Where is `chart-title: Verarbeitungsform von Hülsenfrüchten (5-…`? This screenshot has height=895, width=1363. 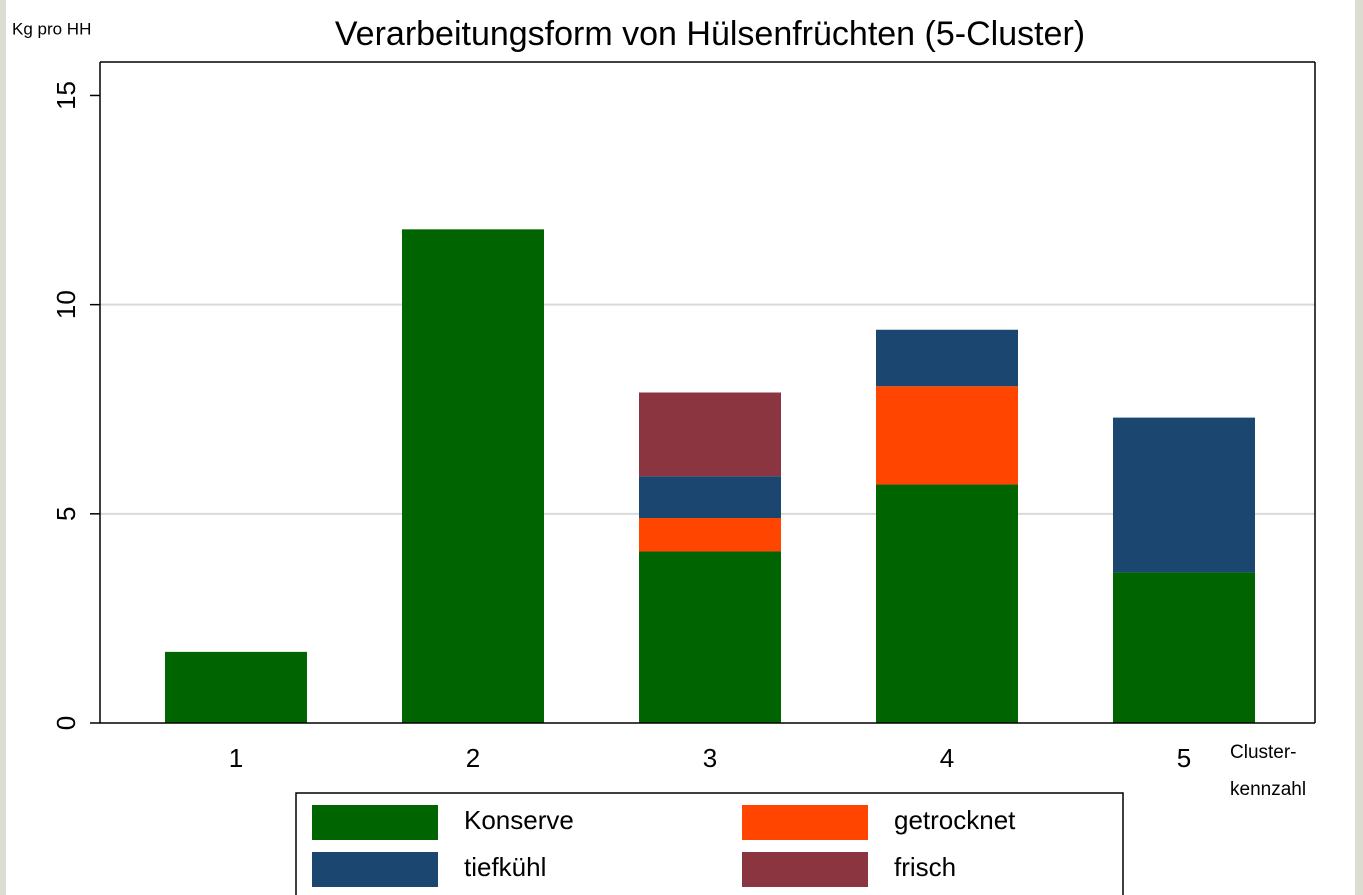 chart-title: Verarbeitungsform von Hülsenfrüchten (5-… is located at coordinates (710, 34).